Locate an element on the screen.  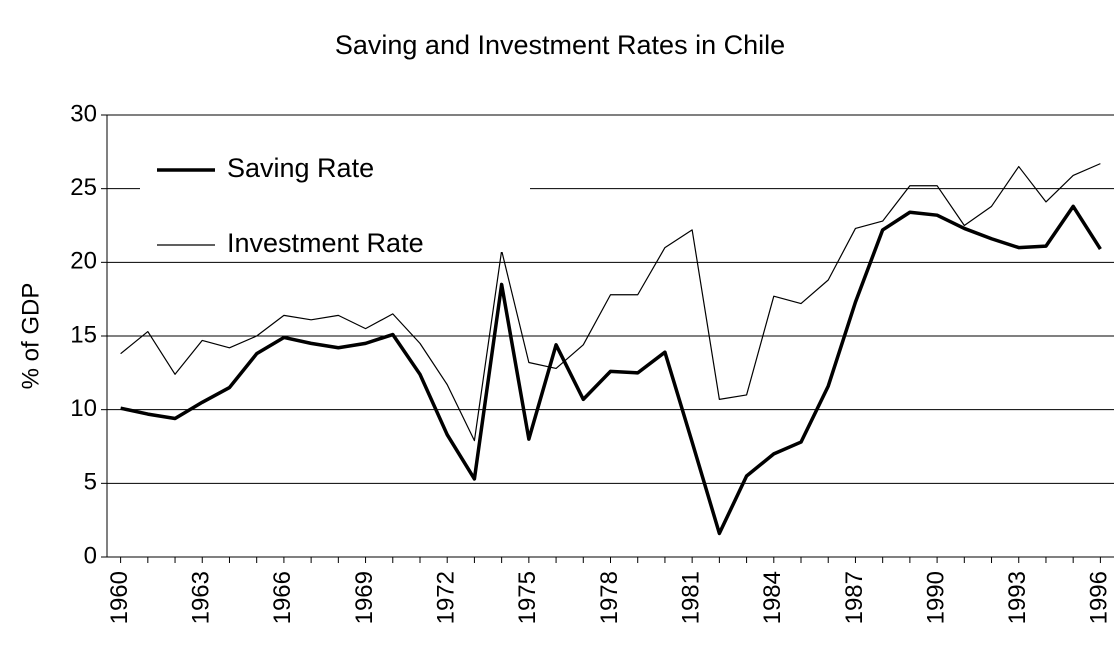
legend-box is located at coordinates (335, 196).